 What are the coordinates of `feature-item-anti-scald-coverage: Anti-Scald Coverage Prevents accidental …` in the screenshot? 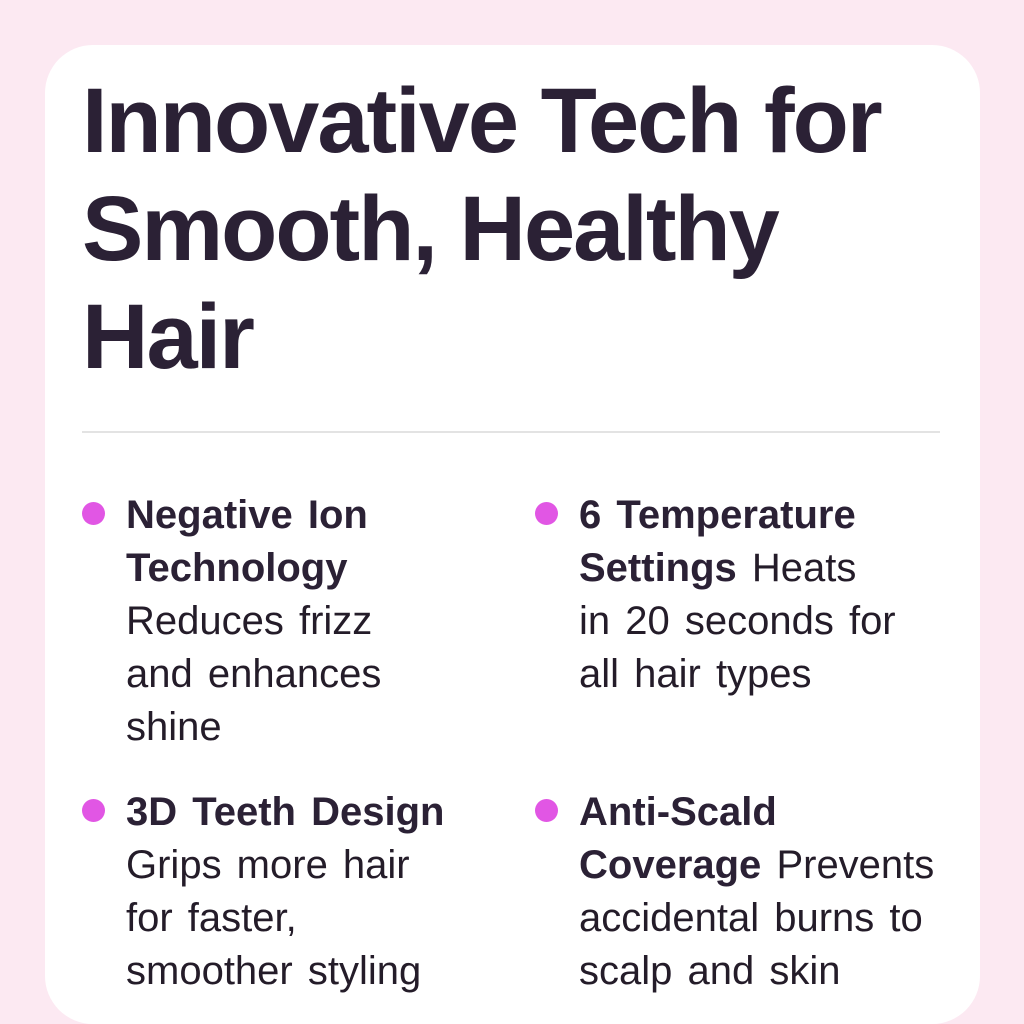 It's located at (739, 892).